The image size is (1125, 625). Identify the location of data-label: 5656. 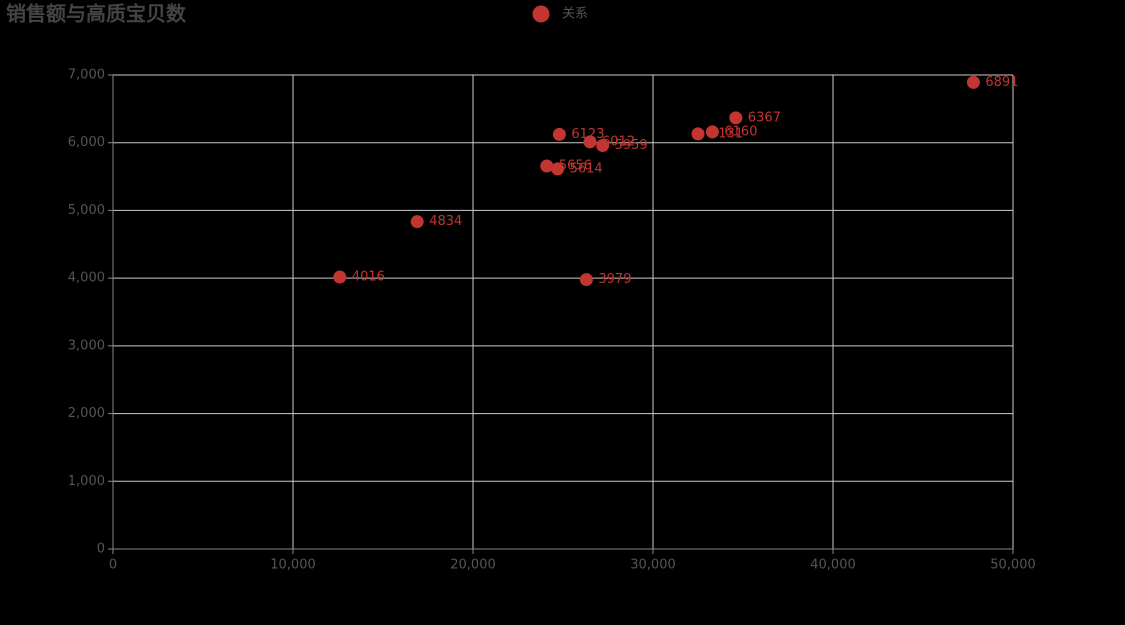
(575, 166).